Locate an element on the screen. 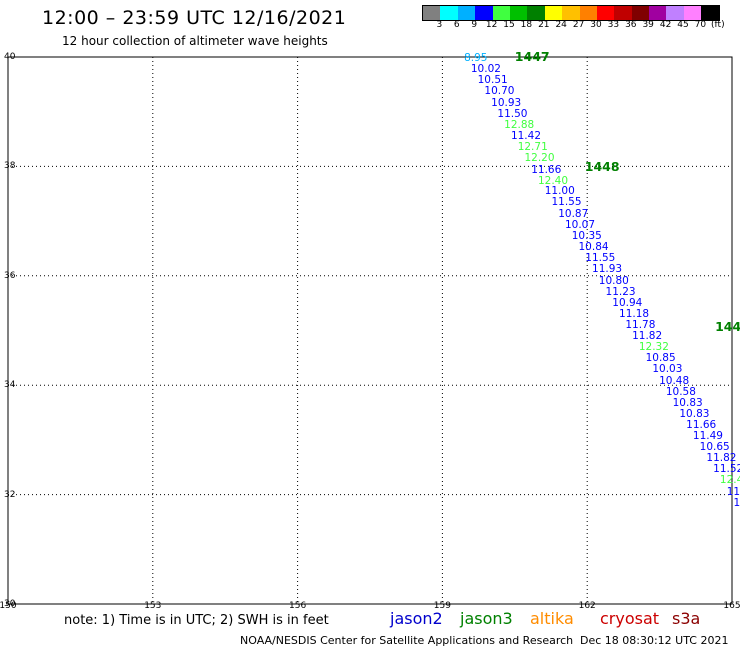  wave-height-label: 10.48 is located at coordinates (674, 380).